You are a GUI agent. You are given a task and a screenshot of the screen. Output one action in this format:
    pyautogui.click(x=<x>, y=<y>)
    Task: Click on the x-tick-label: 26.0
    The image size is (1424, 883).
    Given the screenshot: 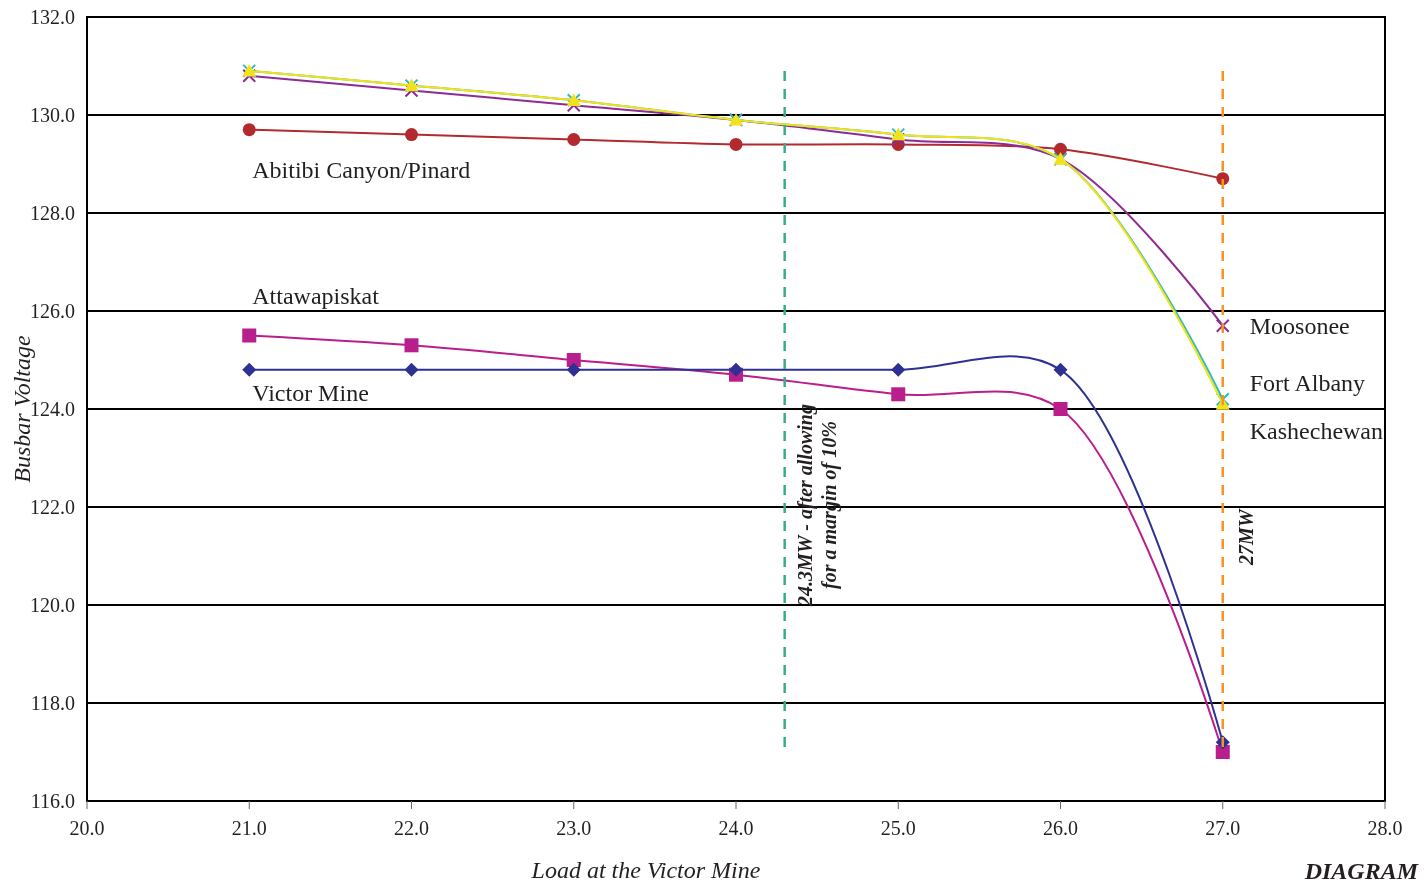 What is the action you would take?
    pyautogui.click(x=1060, y=828)
    